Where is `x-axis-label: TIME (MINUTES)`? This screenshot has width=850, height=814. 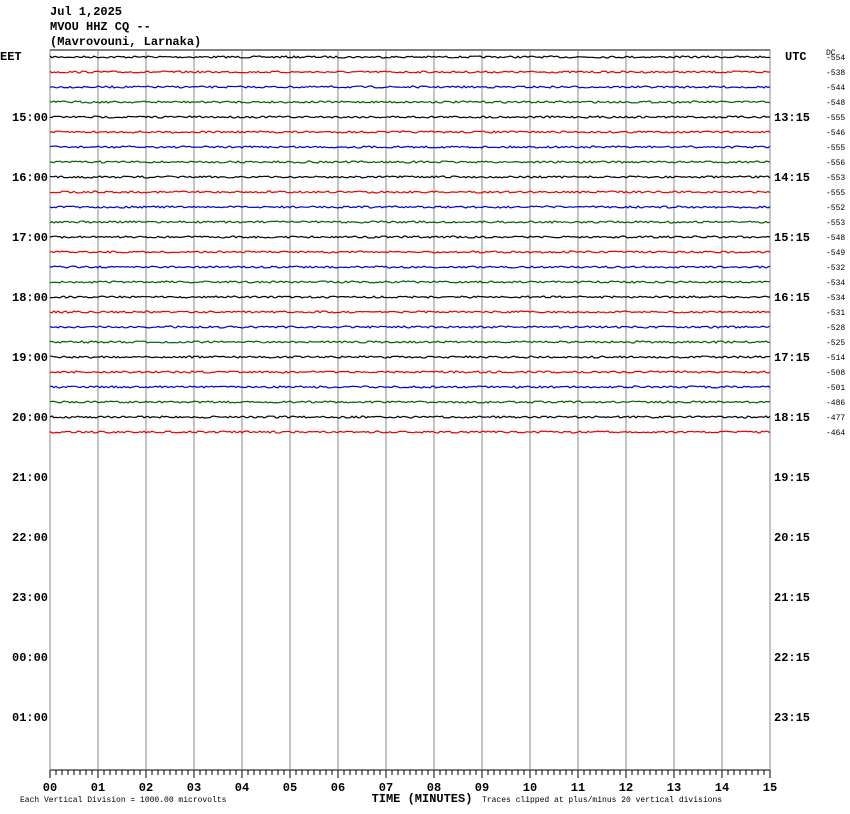 x-axis-label: TIME (MINUTES) is located at coordinates (422, 799).